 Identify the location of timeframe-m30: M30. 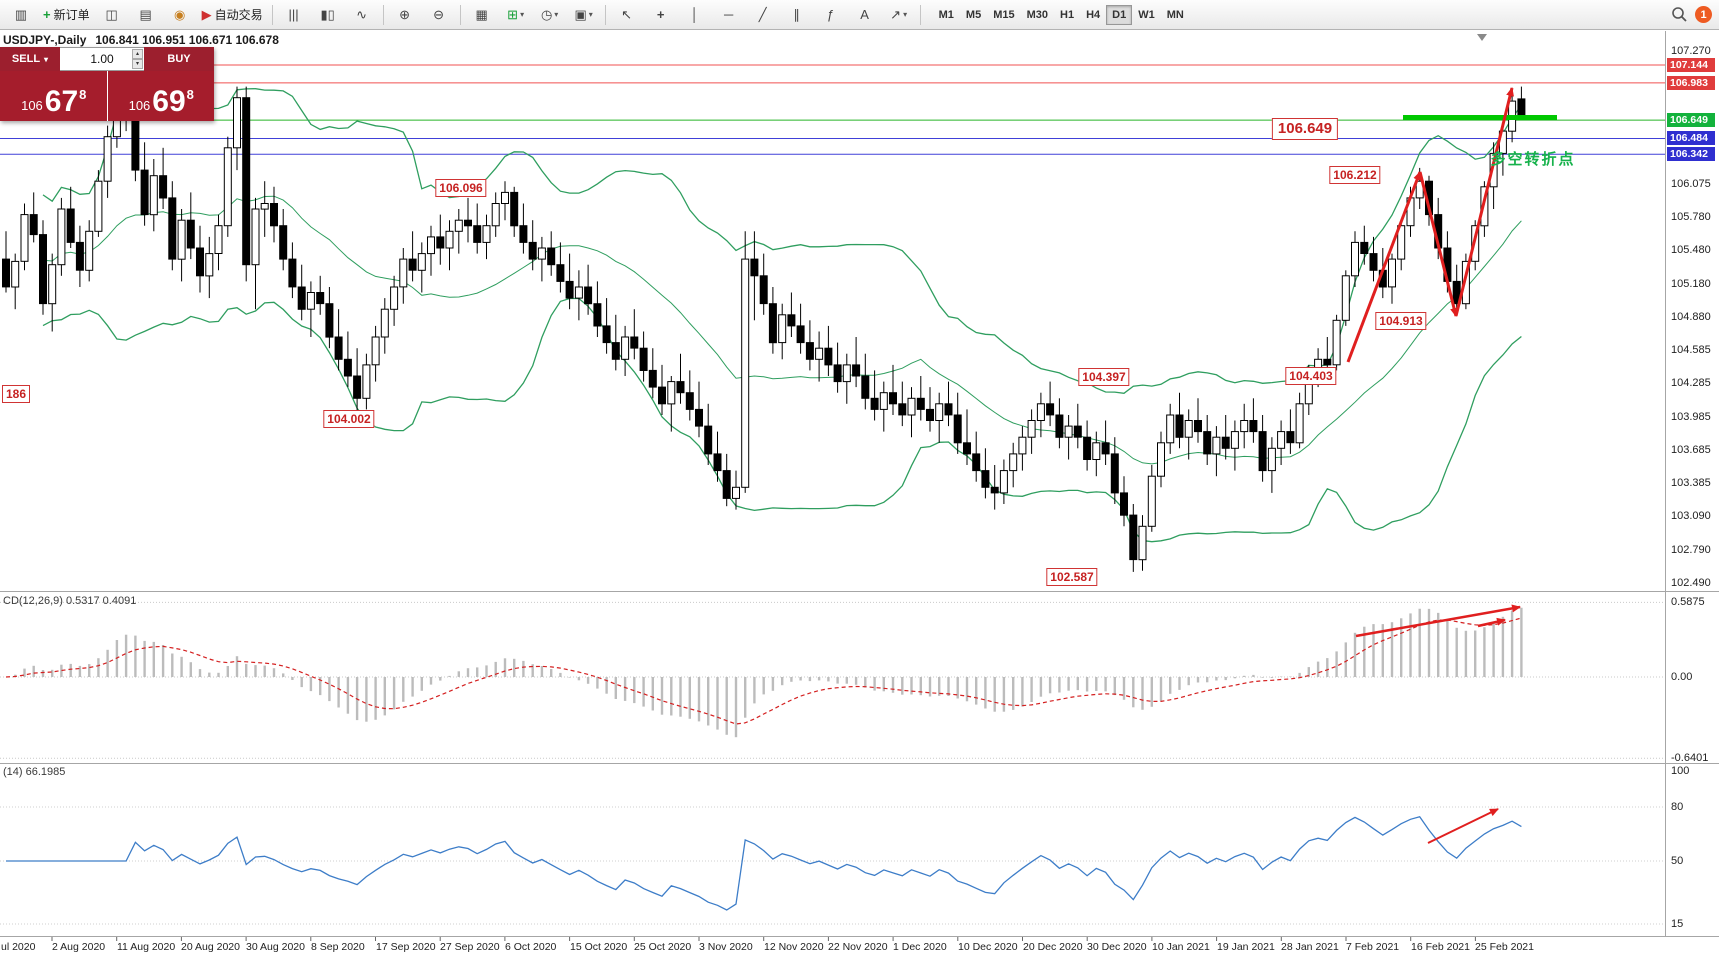
(1037, 14).